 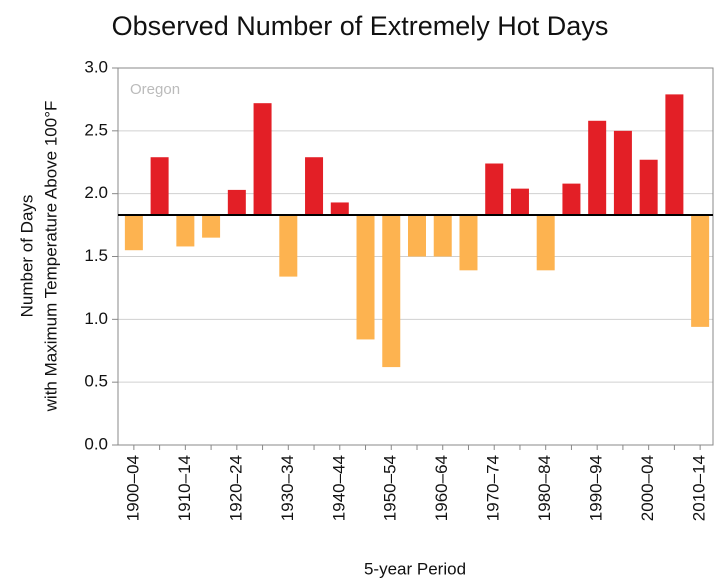 I want to click on y-axis-label: Number of Days, so click(x=26, y=256).